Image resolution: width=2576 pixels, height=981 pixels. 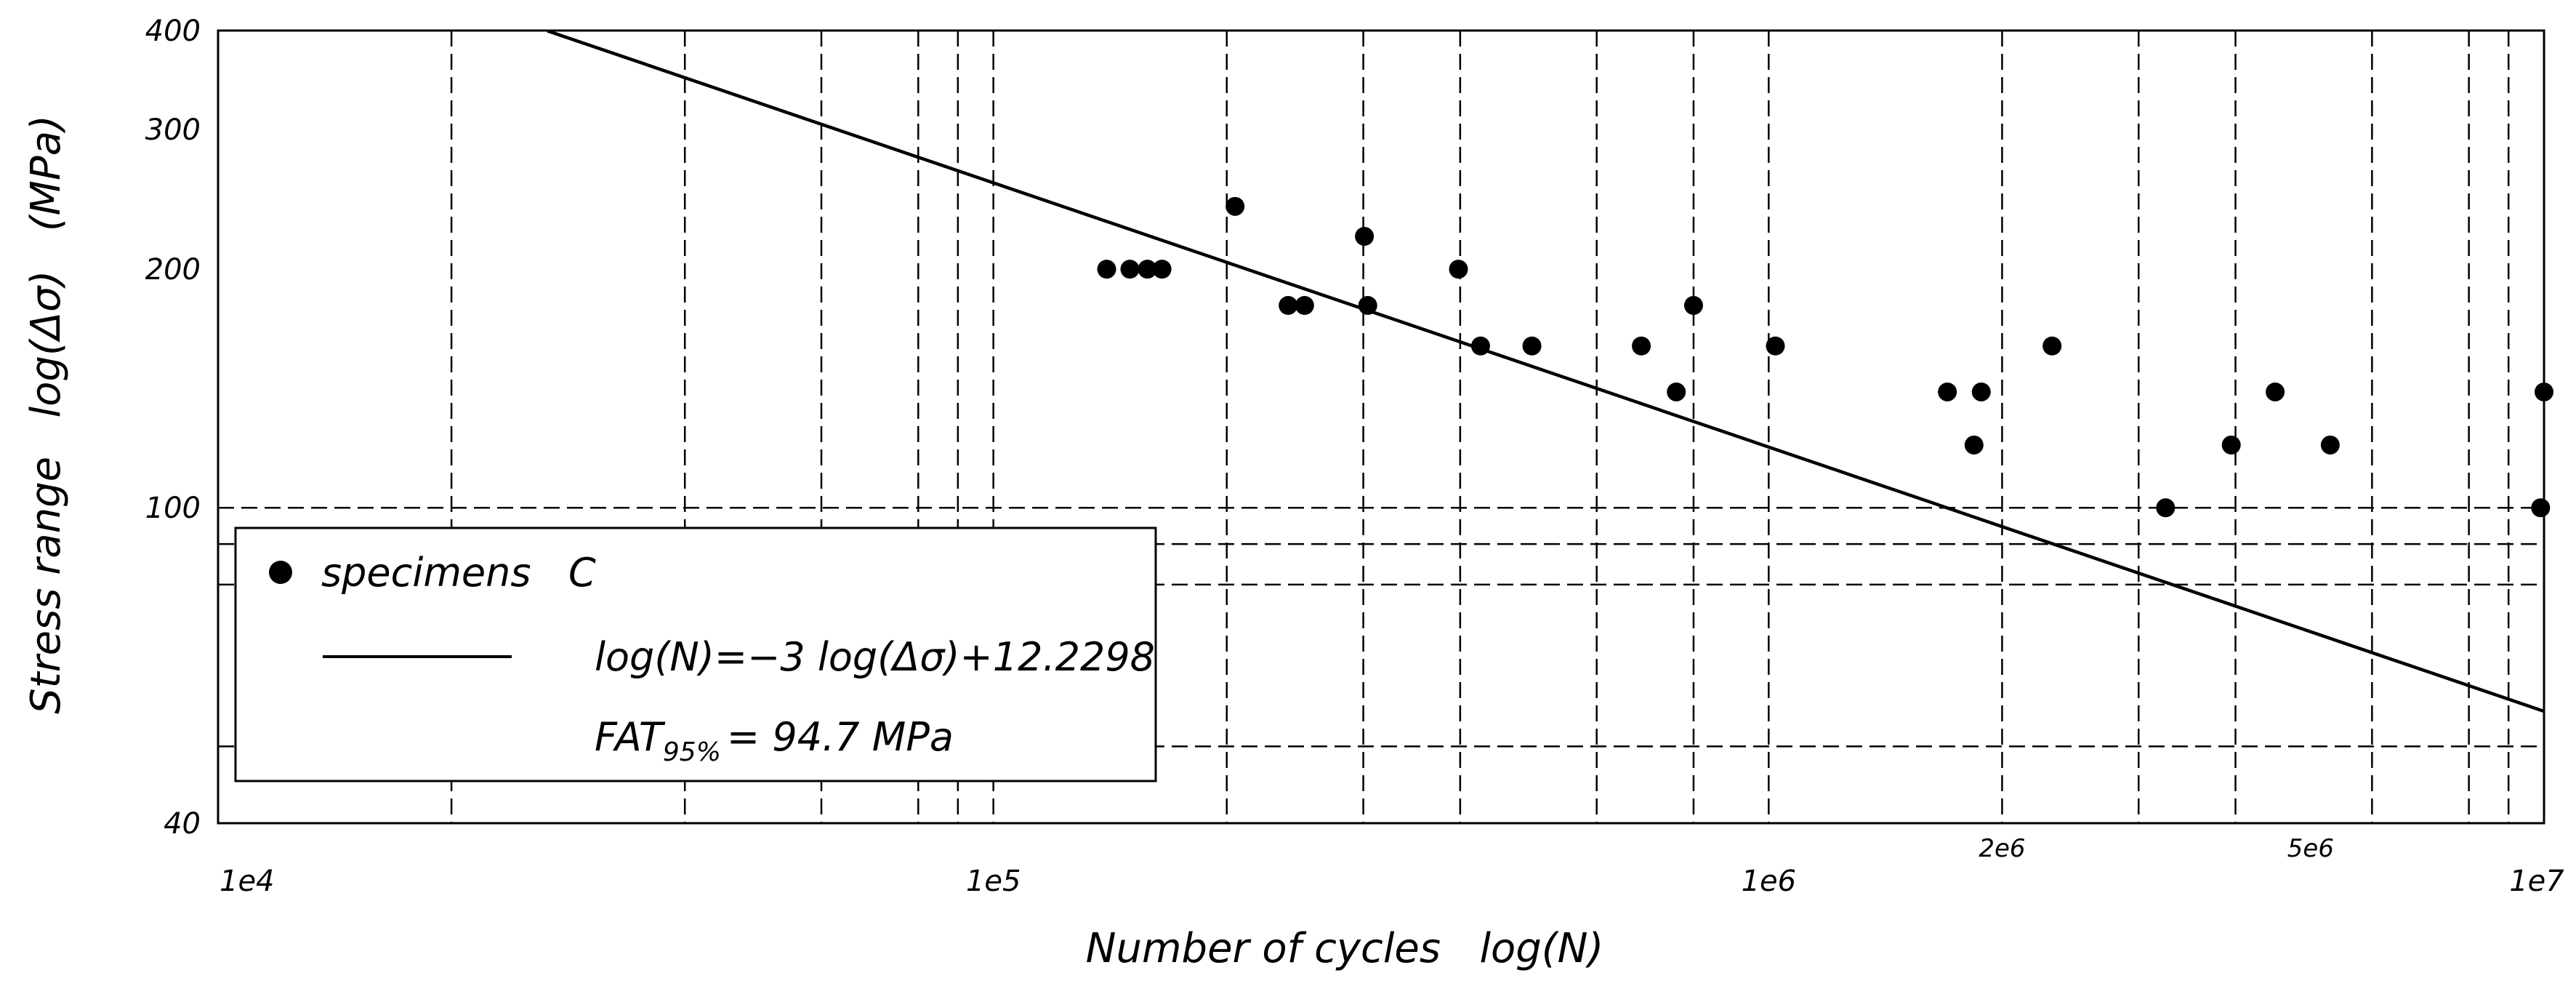 I want to click on legend-fat-subscript: 95%, so click(x=692, y=752).